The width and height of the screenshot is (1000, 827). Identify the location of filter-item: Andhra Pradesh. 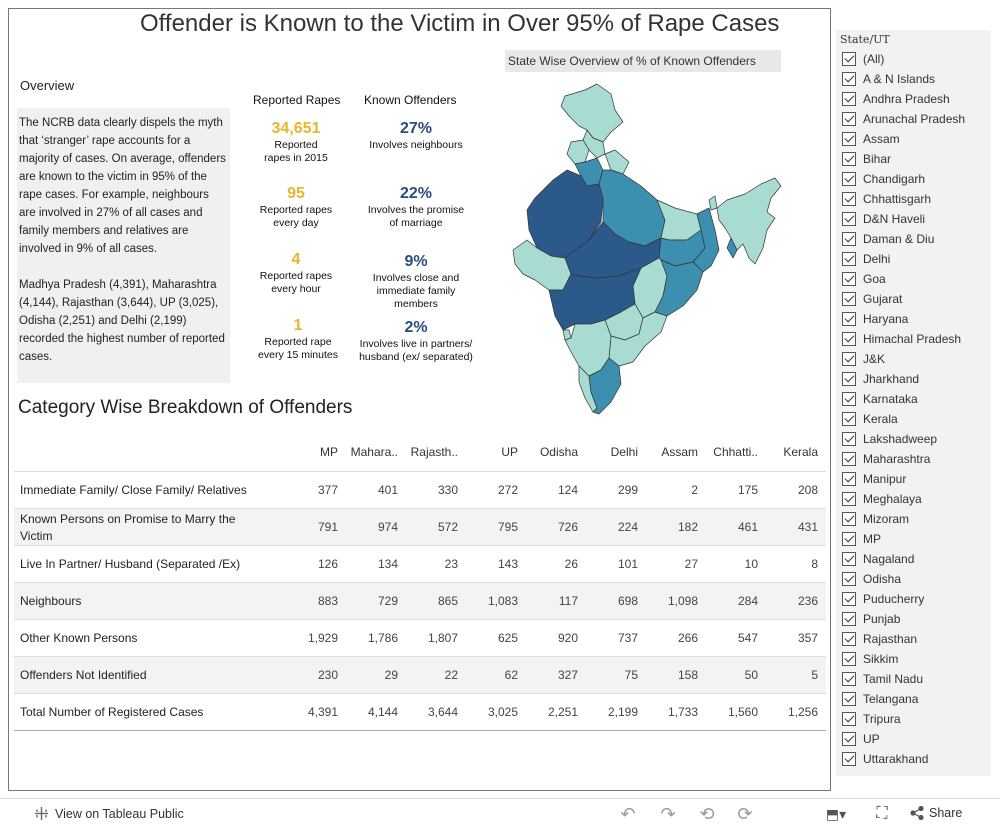
(913, 99).